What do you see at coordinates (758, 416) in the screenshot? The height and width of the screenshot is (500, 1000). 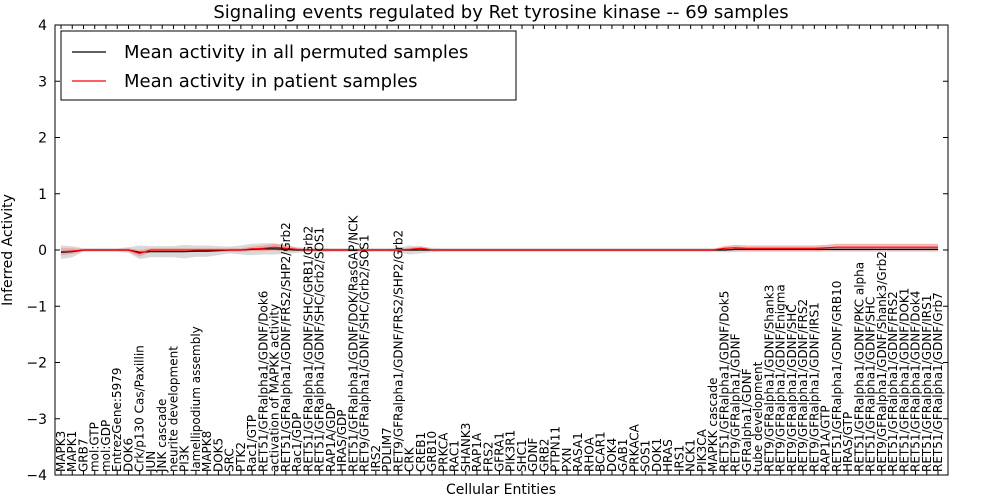 I see `x-tick-label: tube development` at bounding box center [758, 416].